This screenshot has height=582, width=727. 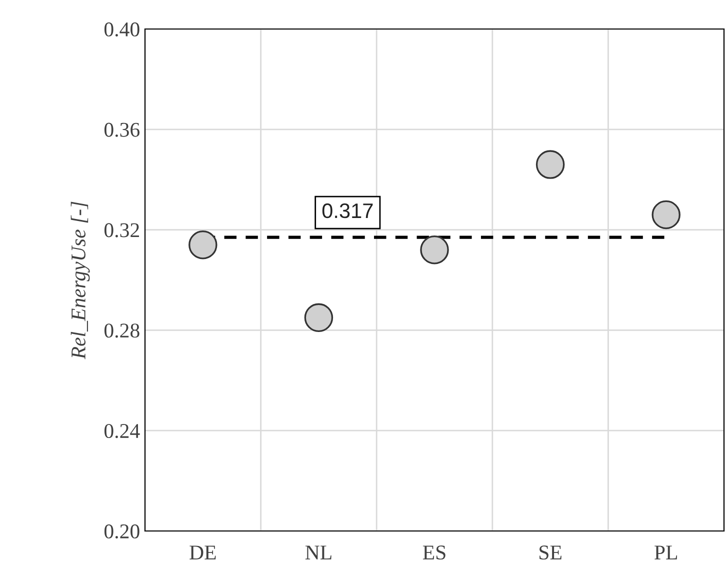 I want to click on y-tick-label: 0.36, so click(x=122, y=129).